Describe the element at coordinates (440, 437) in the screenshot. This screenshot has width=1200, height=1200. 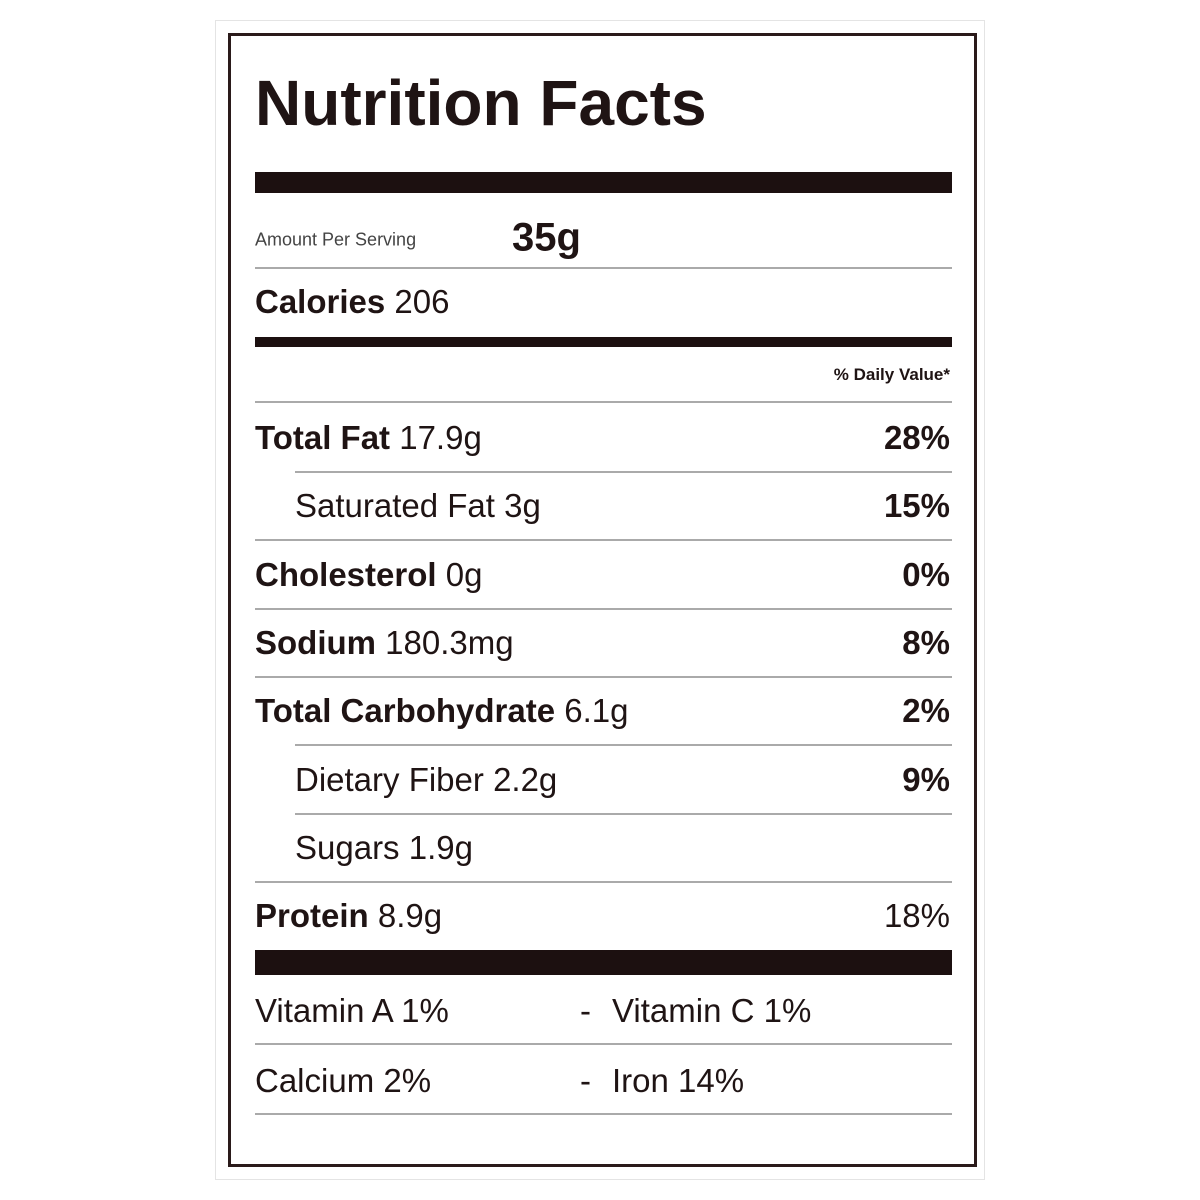
I see `nutrient-amount: 17.9g` at that location.